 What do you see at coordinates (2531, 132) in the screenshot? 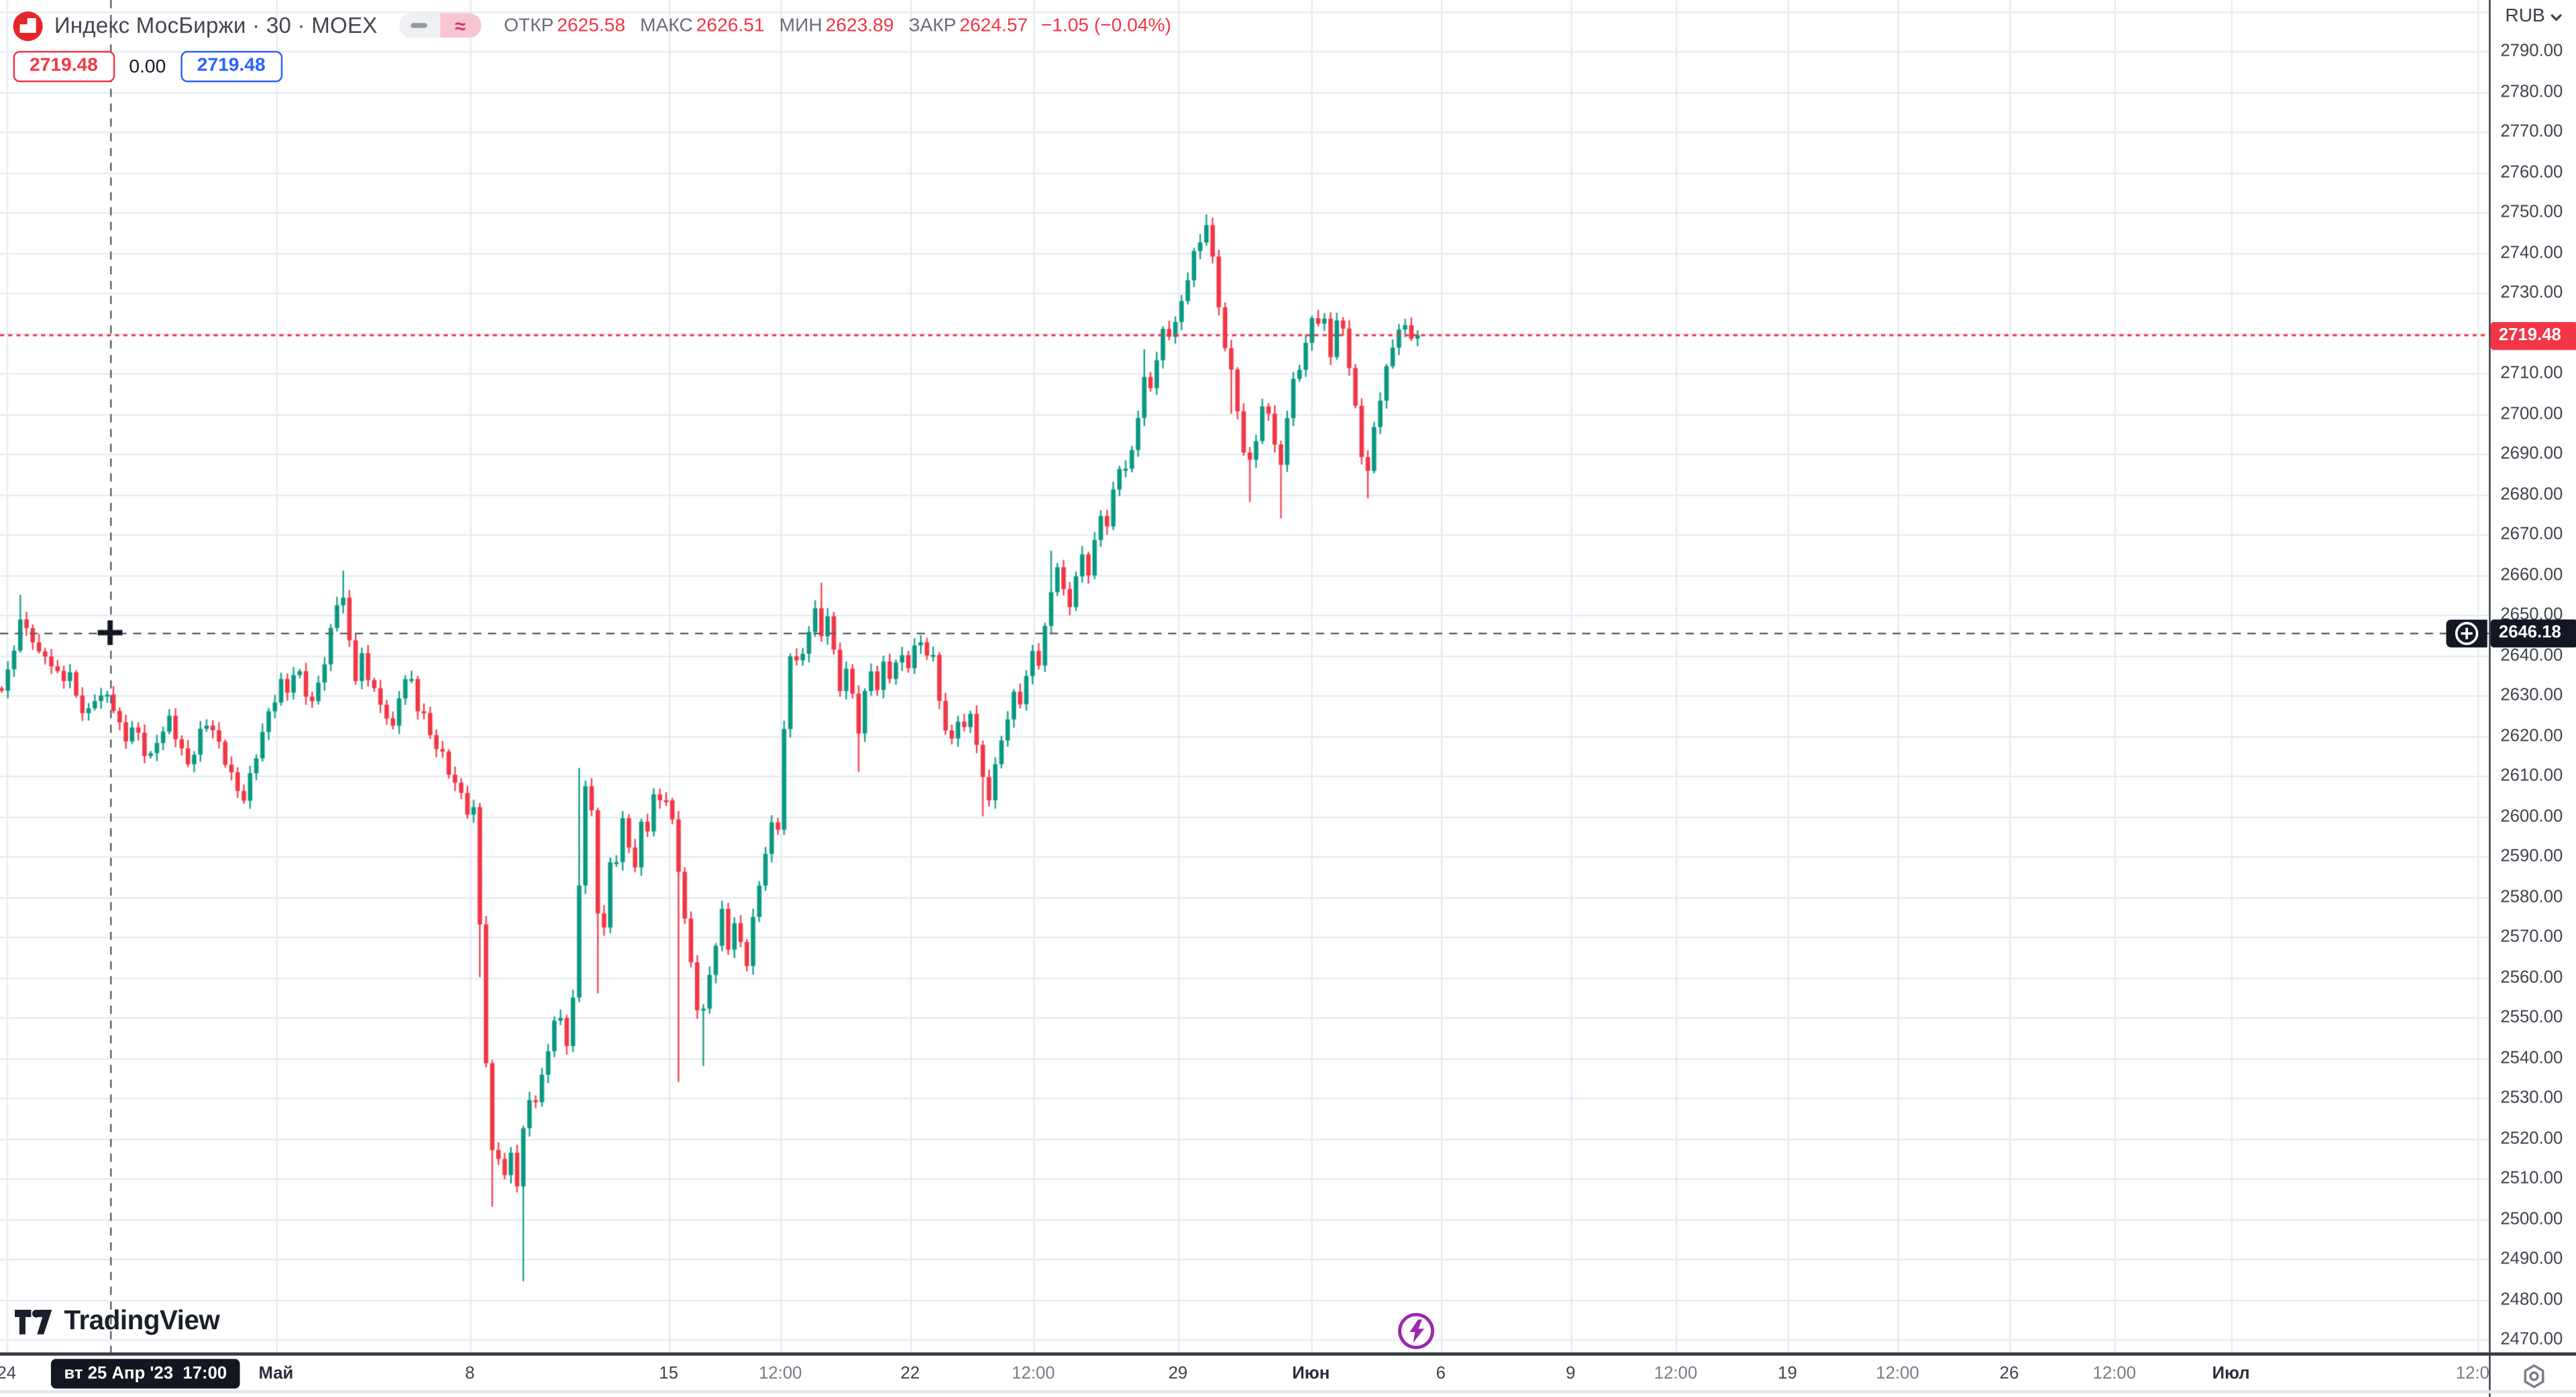
I see `price-axis-label: 2770.00` at bounding box center [2531, 132].